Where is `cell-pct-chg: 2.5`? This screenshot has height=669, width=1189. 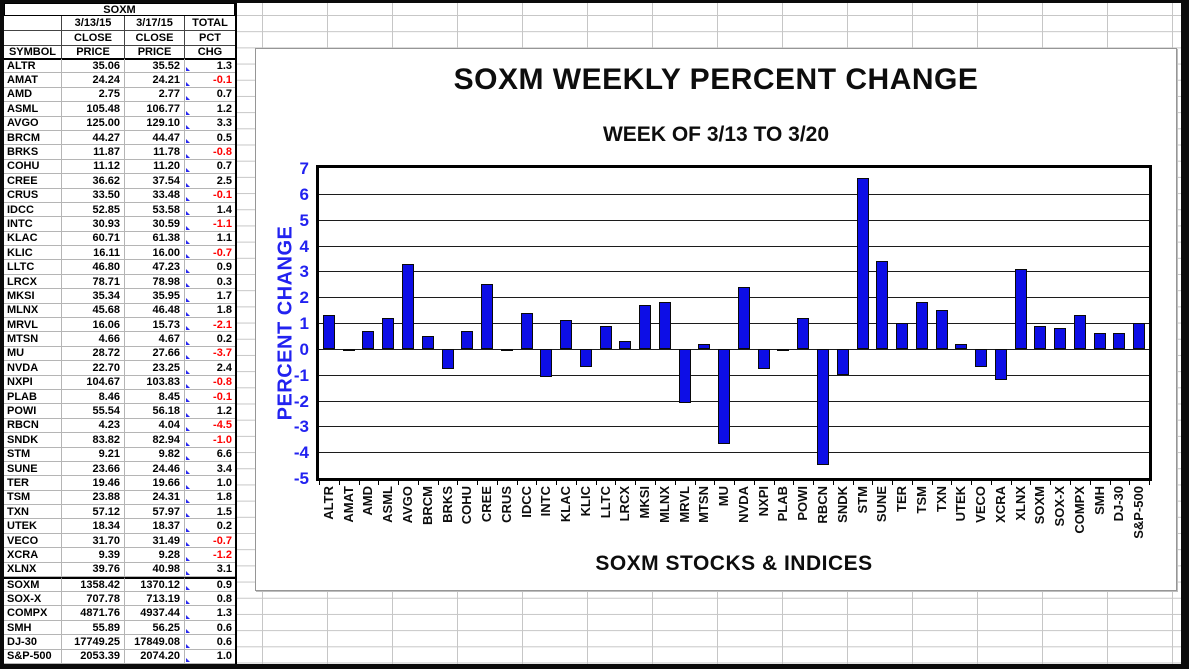
cell-pct-chg: 2.5 is located at coordinates (210, 181).